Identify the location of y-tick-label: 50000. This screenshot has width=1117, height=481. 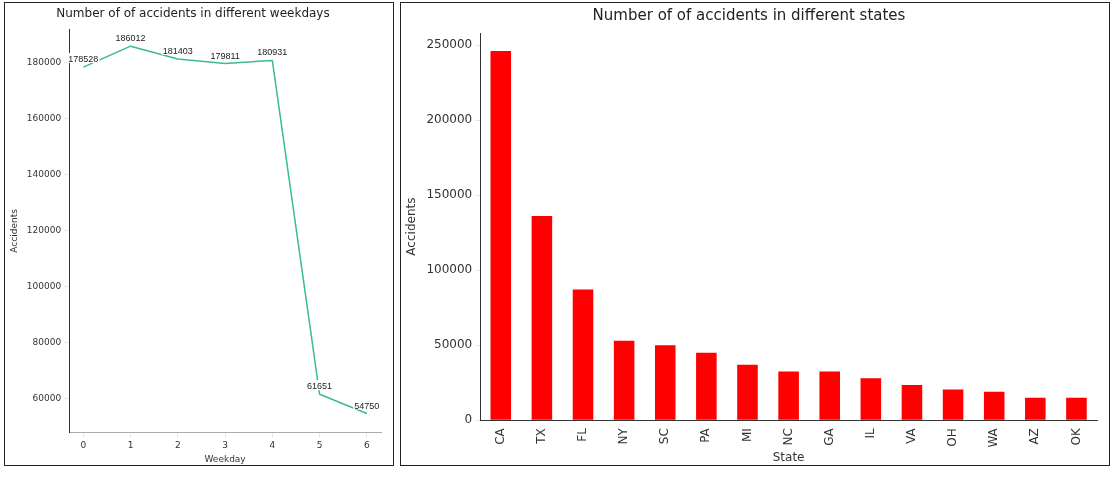
(453, 344).